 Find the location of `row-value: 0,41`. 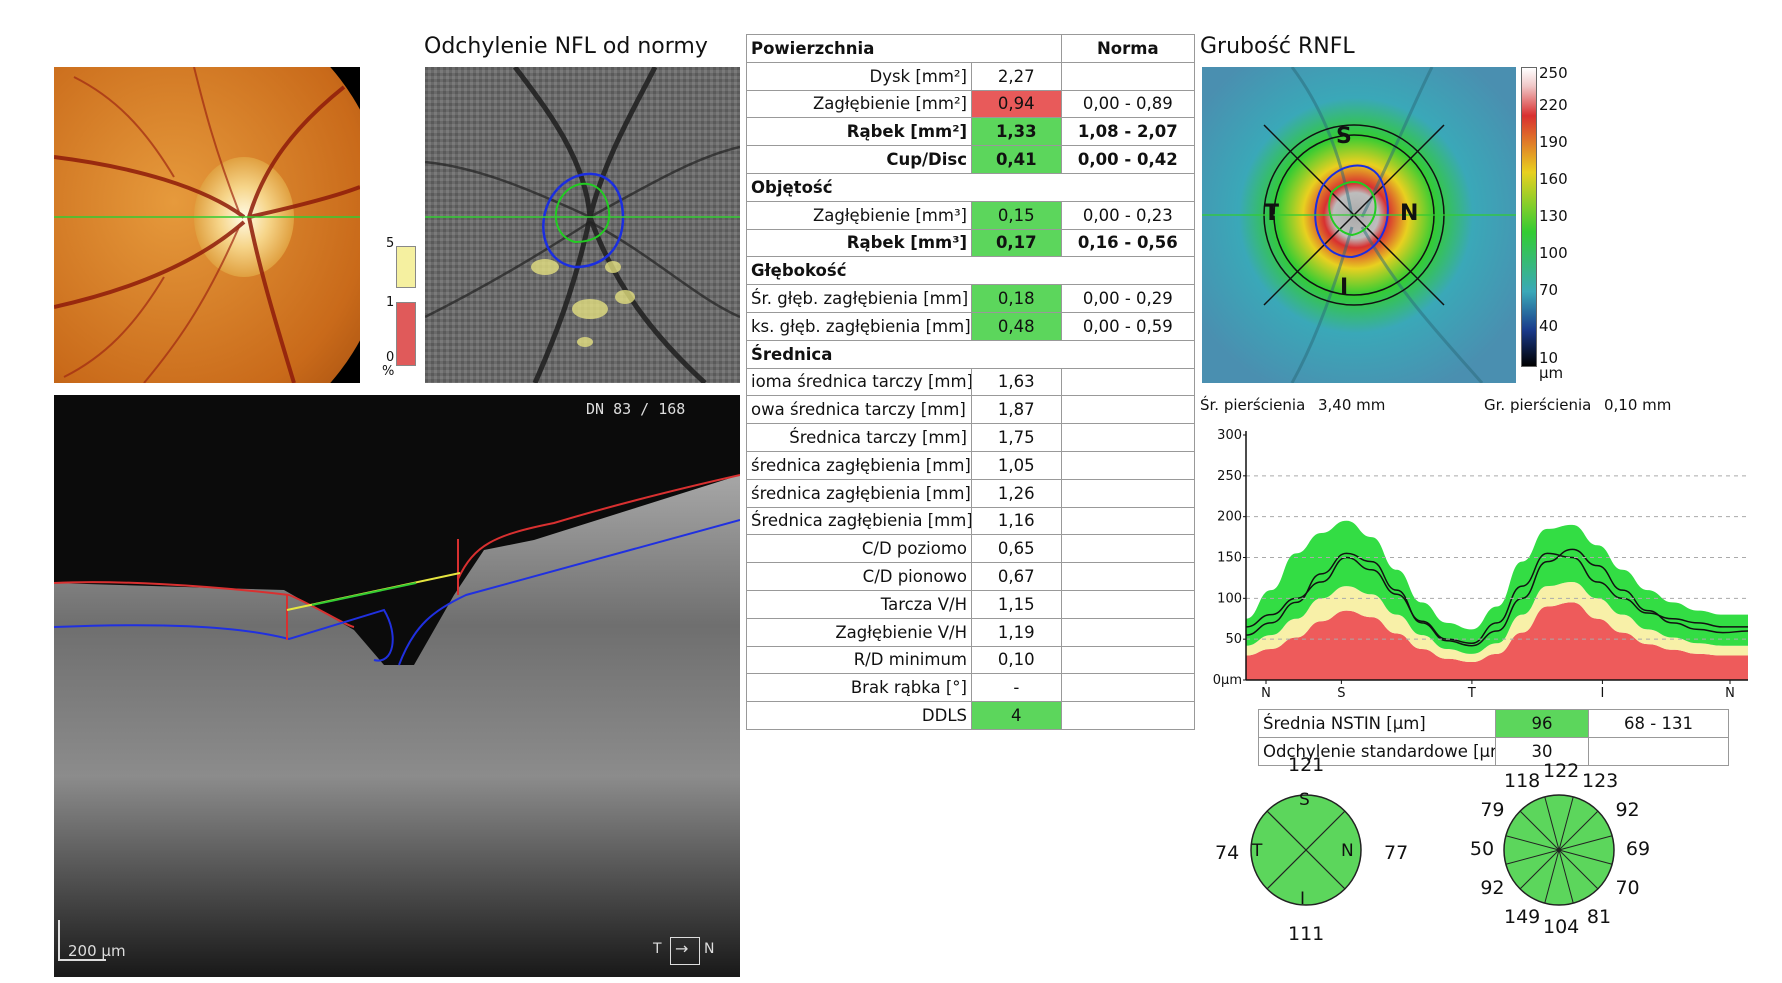

row-value: 0,41 is located at coordinates (1016, 159).